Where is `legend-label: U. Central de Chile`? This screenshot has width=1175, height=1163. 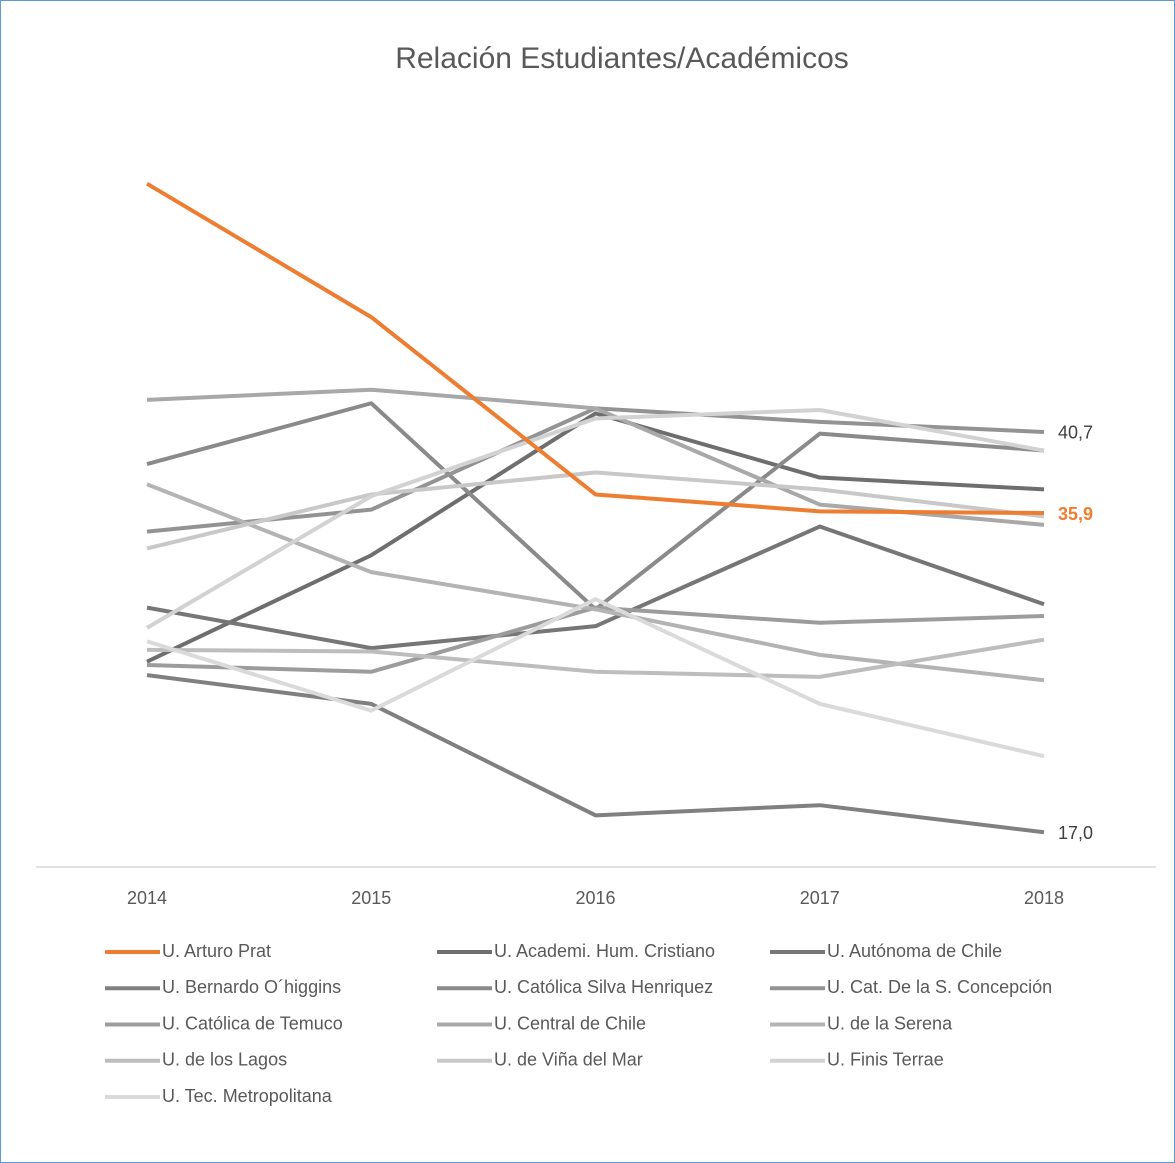 legend-label: U. Central de Chile is located at coordinates (570, 1023).